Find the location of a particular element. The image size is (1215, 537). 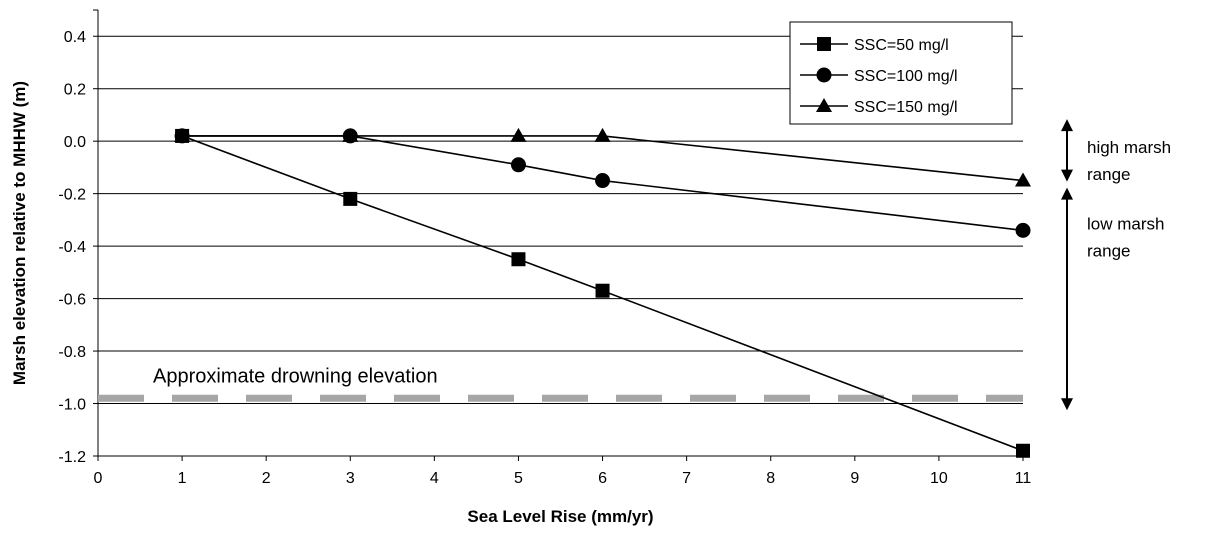

x-axis-title: Sea Level Rise (mm/yr) is located at coordinates (560, 516).